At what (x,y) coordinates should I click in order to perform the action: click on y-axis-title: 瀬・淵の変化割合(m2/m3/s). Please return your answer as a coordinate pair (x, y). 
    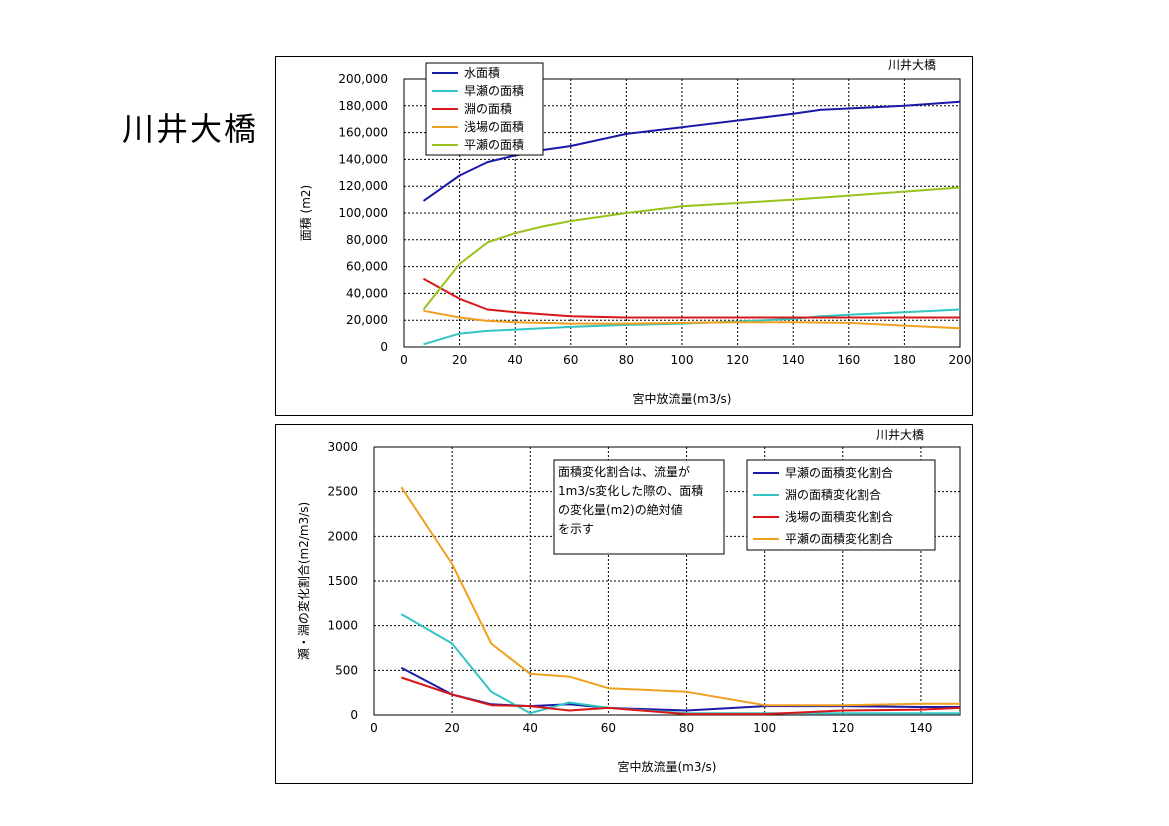
    Looking at the image, I should click on (303, 581).